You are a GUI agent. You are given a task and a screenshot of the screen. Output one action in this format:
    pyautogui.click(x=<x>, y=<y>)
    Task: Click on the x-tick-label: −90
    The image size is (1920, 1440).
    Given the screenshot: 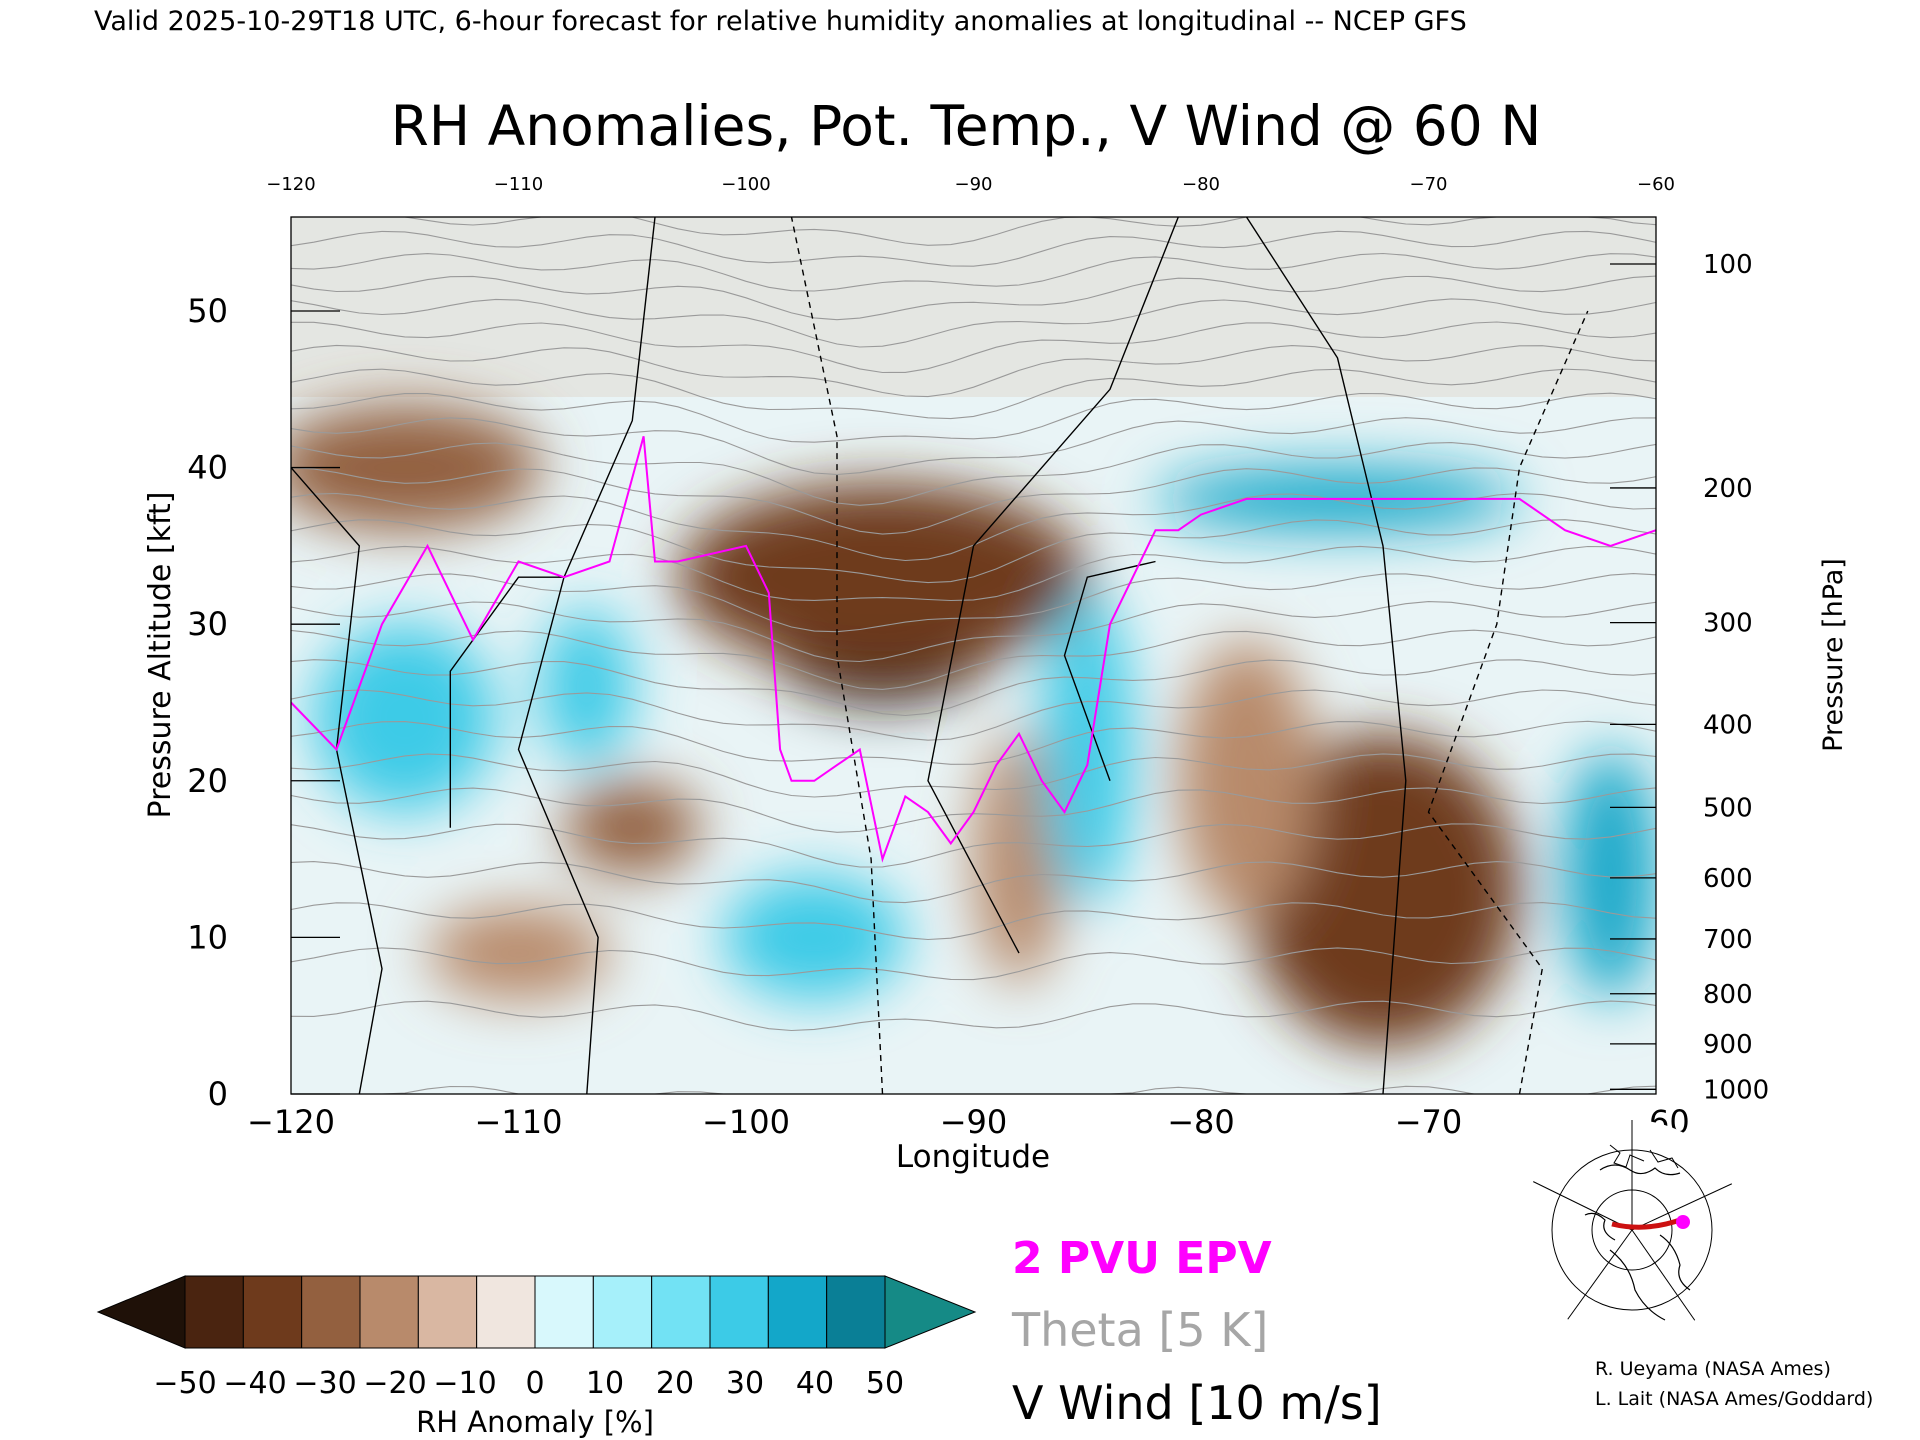 What is the action you would take?
    pyautogui.click(x=974, y=1122)
    